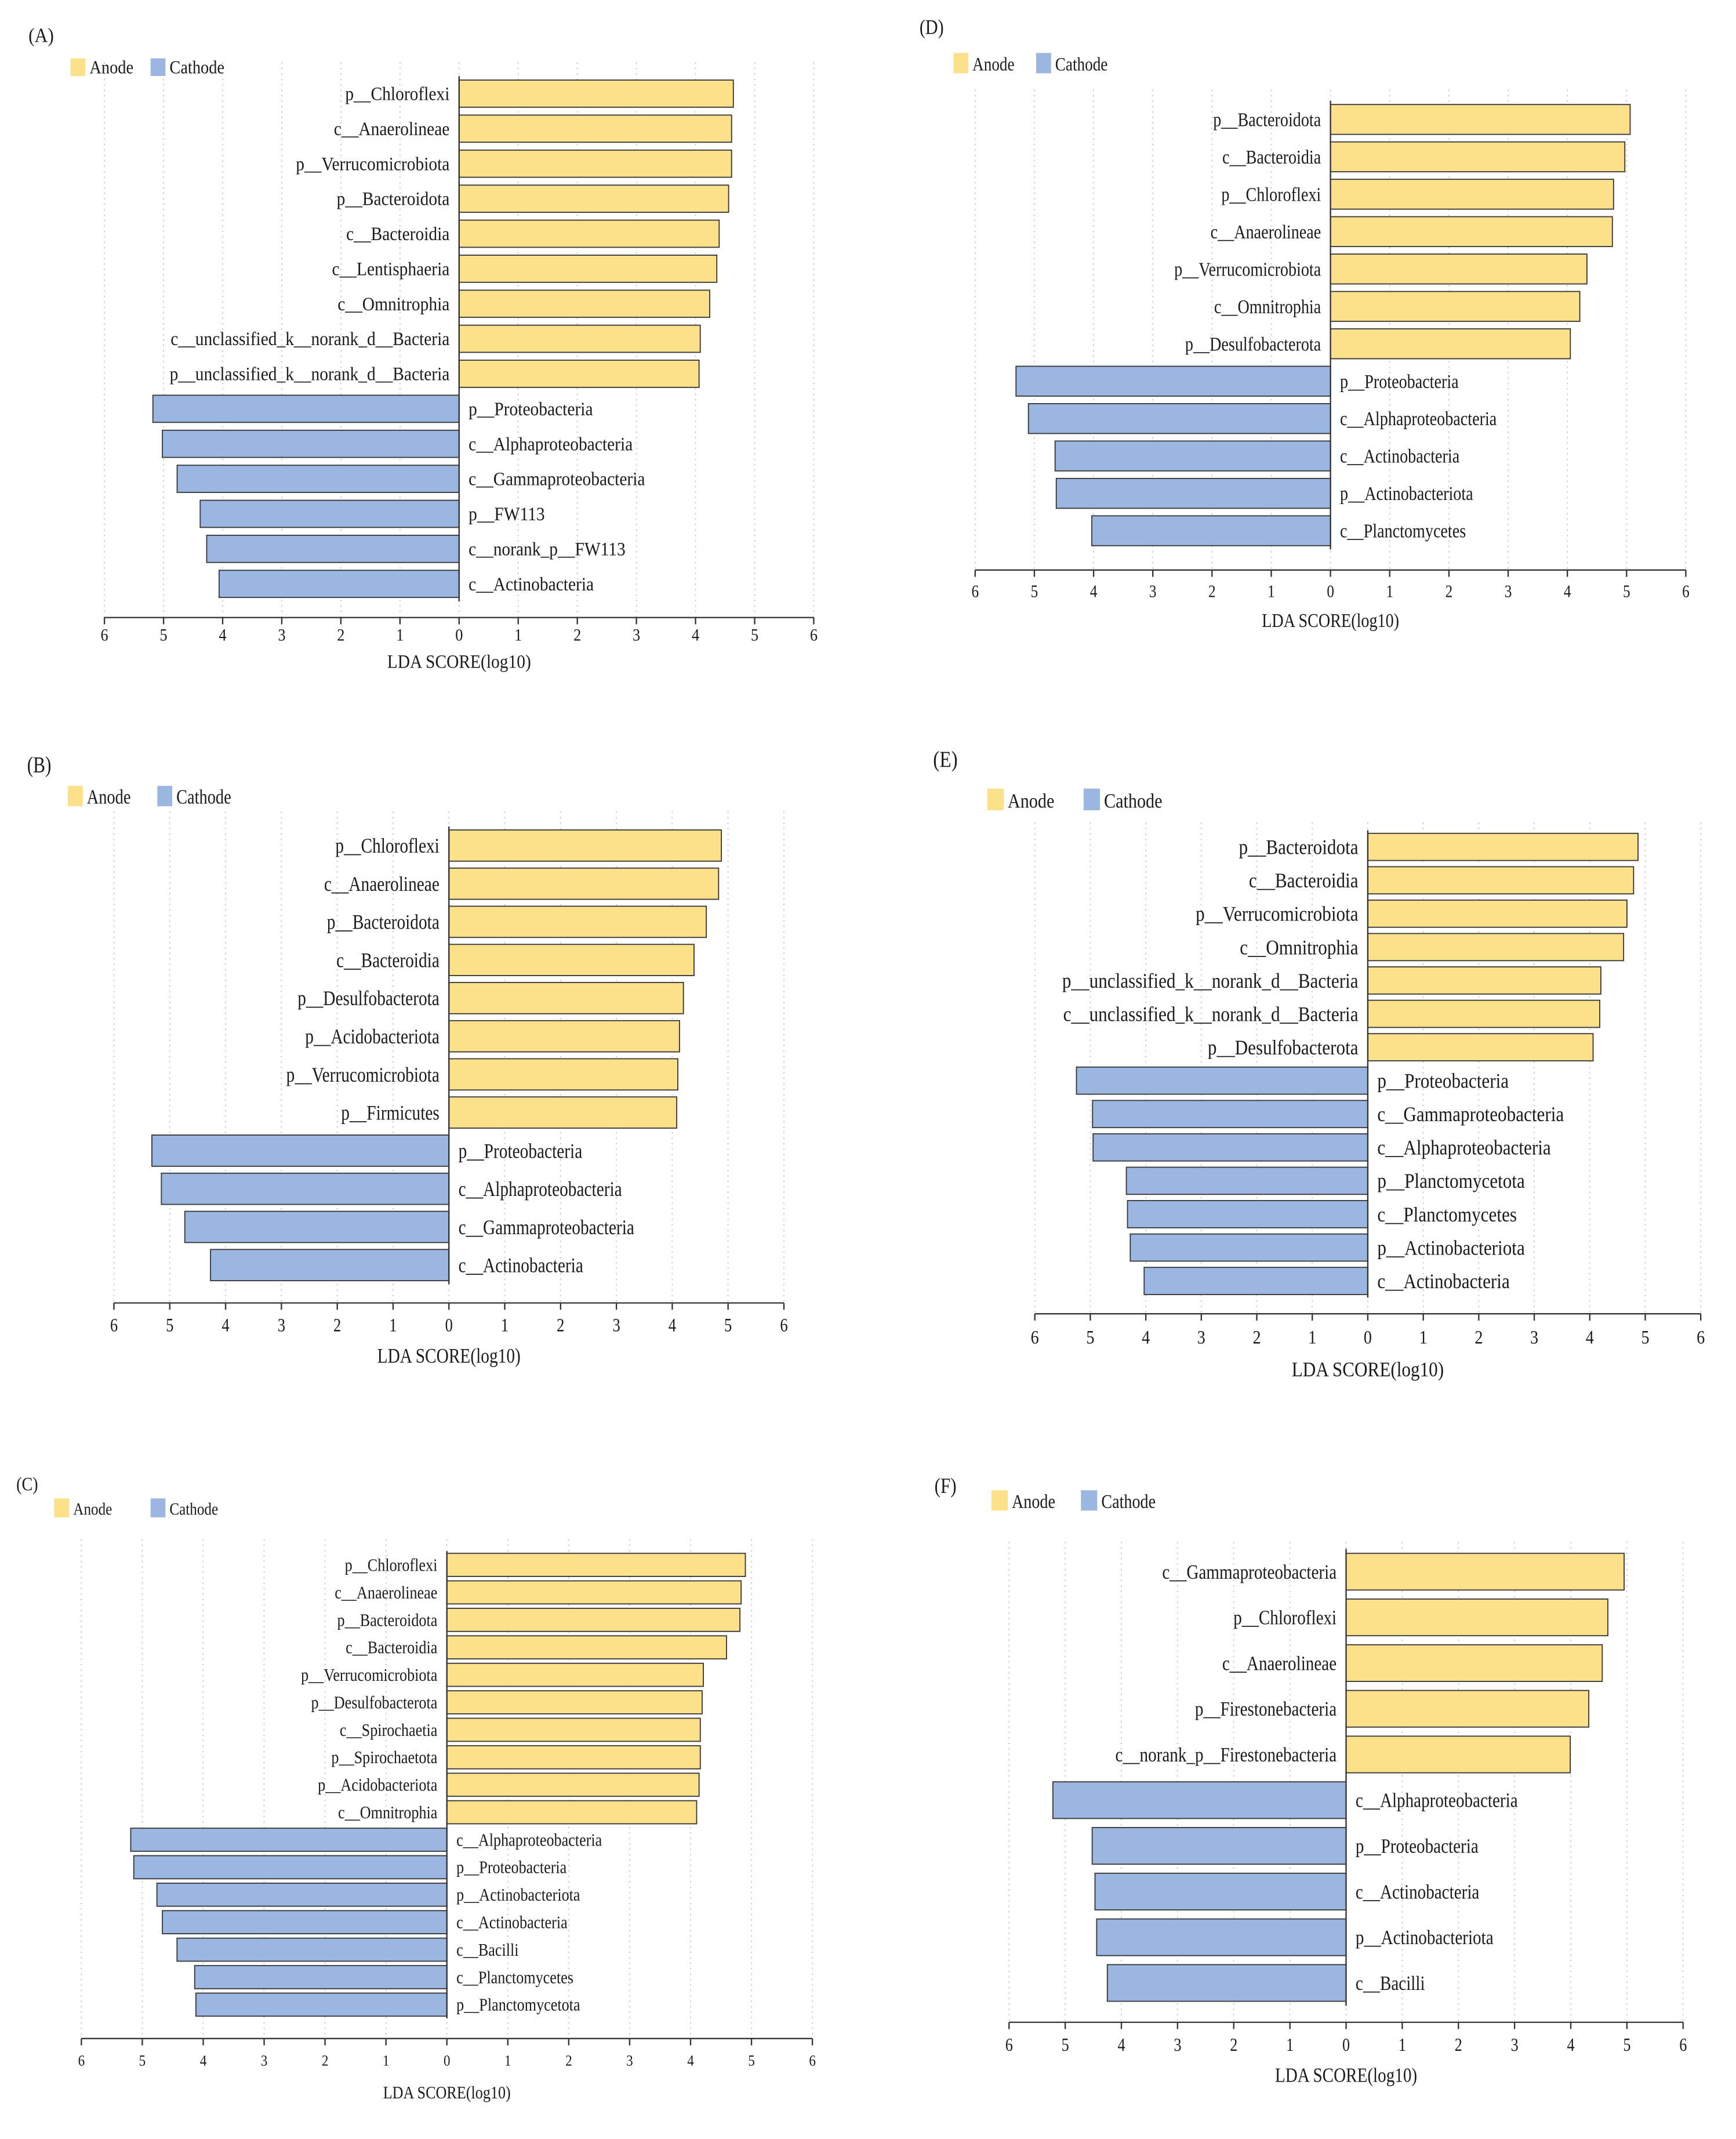 The width and height of the screenshot is (1736, 2139). I want to click on bar-anode-c-unclassified-k-norank-d-bacteria, so click(579, 338).